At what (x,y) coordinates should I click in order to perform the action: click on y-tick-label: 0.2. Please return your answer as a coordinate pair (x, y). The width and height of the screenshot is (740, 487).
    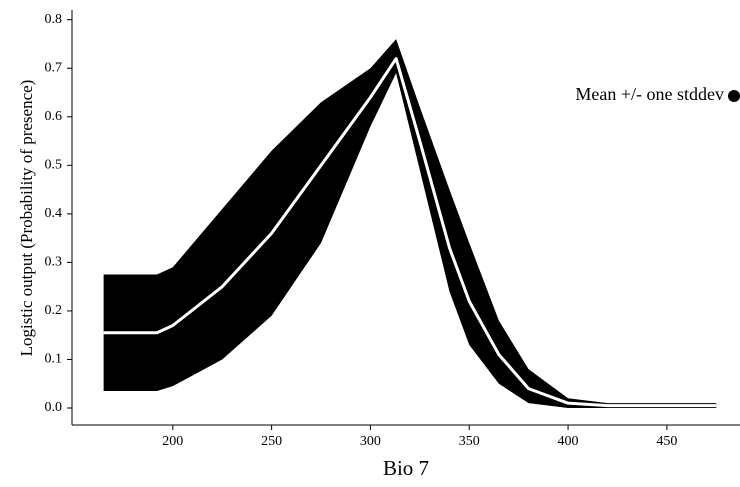
    Looking at the image, I should click on (54, 310).